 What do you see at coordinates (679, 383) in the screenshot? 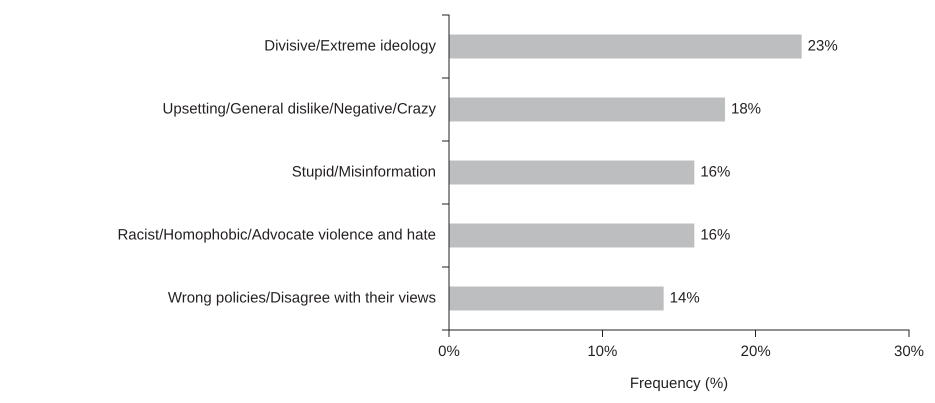
I see `x-axis-title: Frequency (%)` at bounding box center [679, 383].